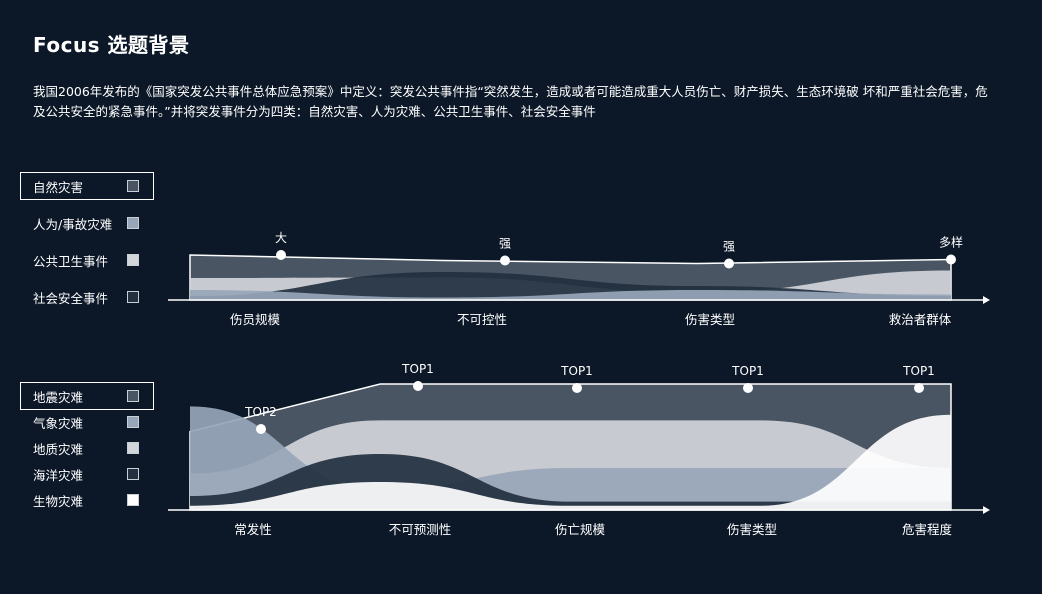 This screenshot has height=594, width=1042. Describe the element at coordinates (253, 529) in the screenshot. I see `x-tick-label: 常发性` at that location.